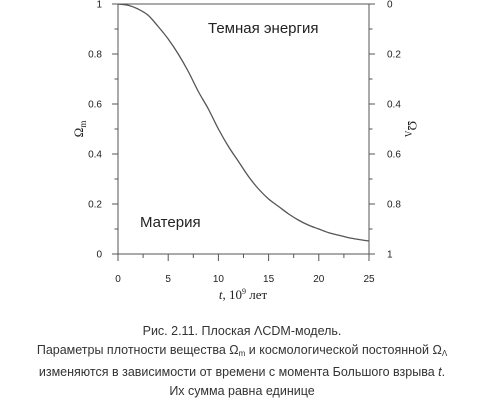 This screenshot has height=407, width=484. I want to click on x-tick-label: 25, so click(369, 279).